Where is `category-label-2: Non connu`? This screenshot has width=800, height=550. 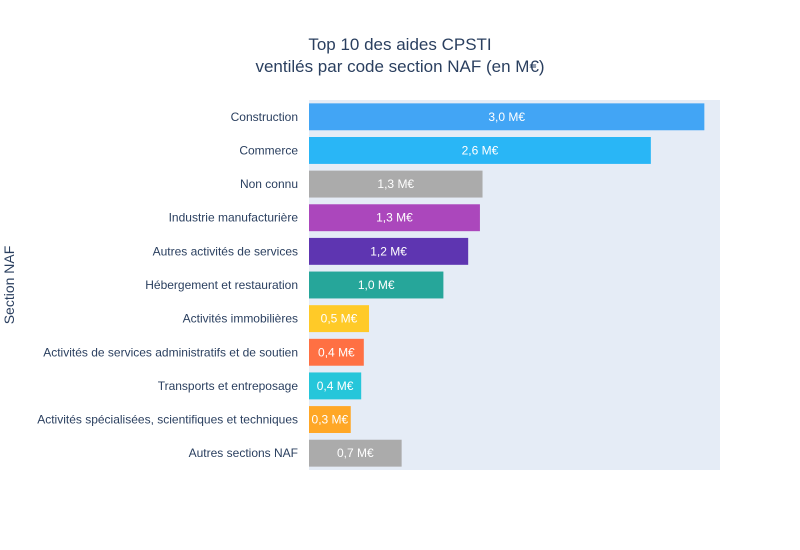 category-label-2: Non connu is located at coordinates (269, 184).